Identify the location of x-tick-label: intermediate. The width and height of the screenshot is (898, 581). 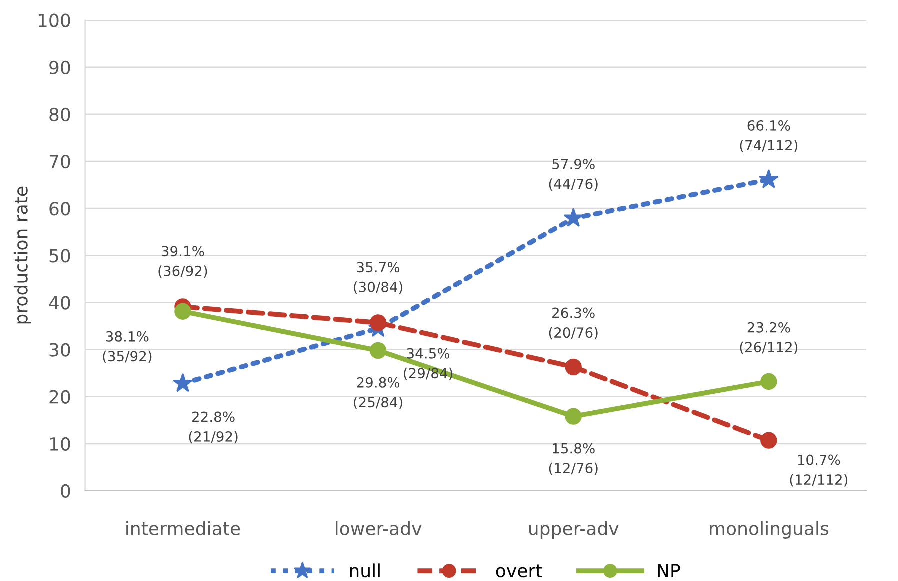
(183, 529).